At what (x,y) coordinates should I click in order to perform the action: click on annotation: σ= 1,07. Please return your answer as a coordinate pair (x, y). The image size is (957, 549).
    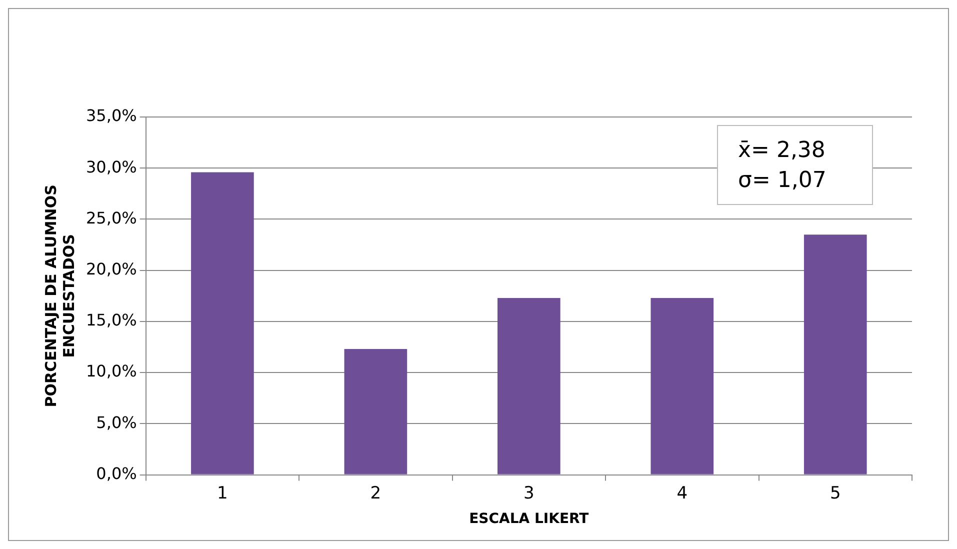
    Looking at the image, I should click on (783, 181).